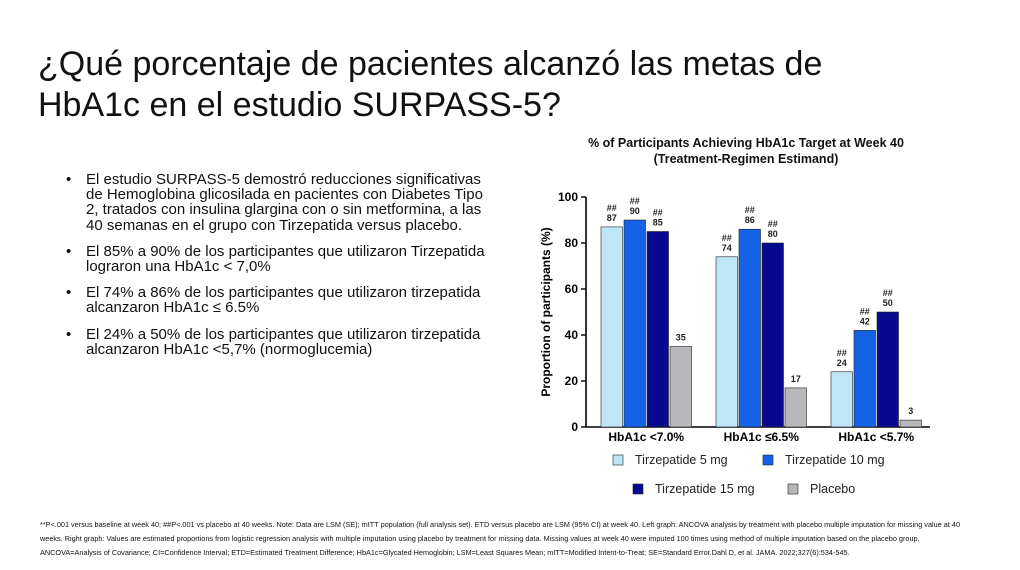  I want to click on bar-value-label: 3, so click(910, 411).